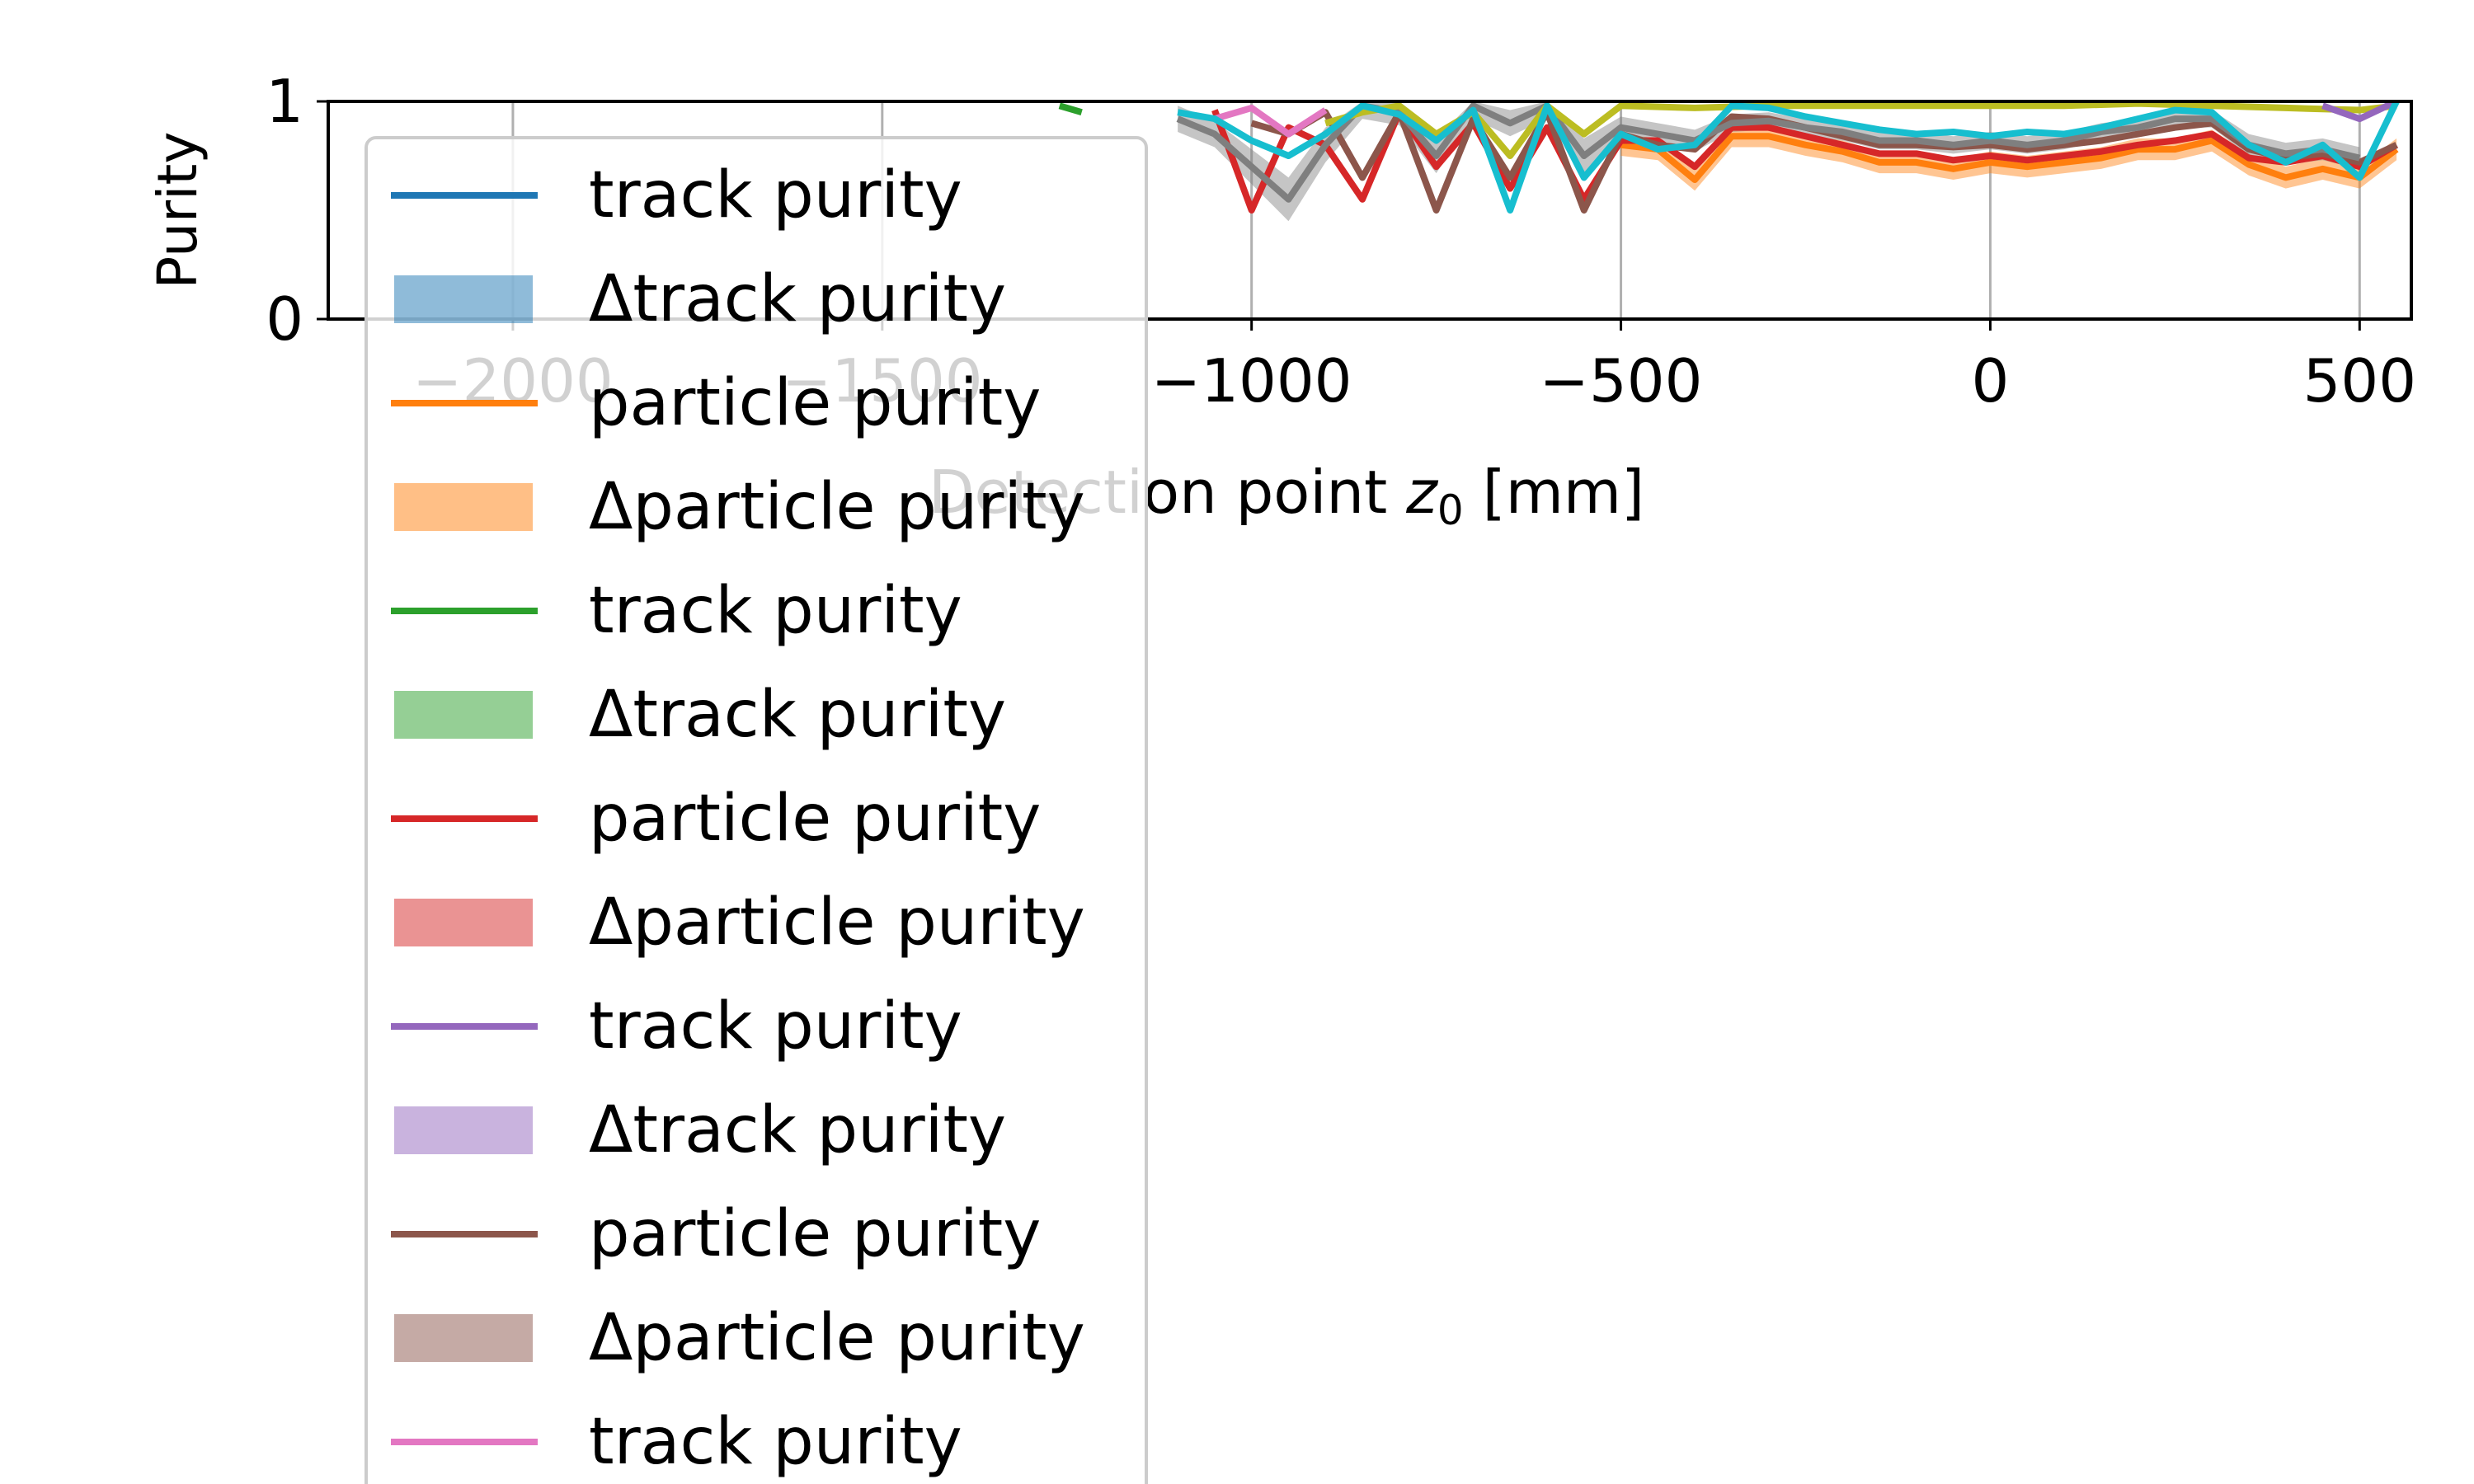 The image size is (2474, 1484). Describe the element at coordinates (1991, 381) in the screenshot. I see `x-tick-label: 0` at that location.